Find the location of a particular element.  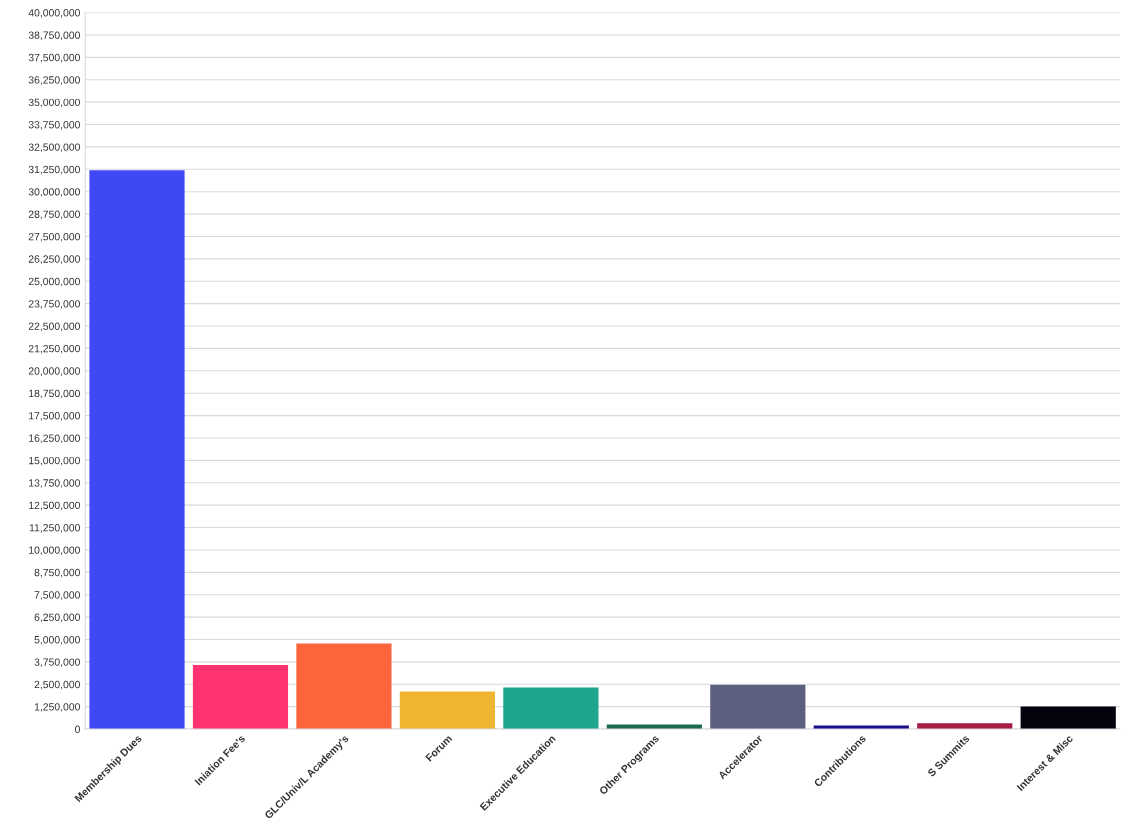

y-tick-label: 6,250,000 is located at coordinates (57, 618).